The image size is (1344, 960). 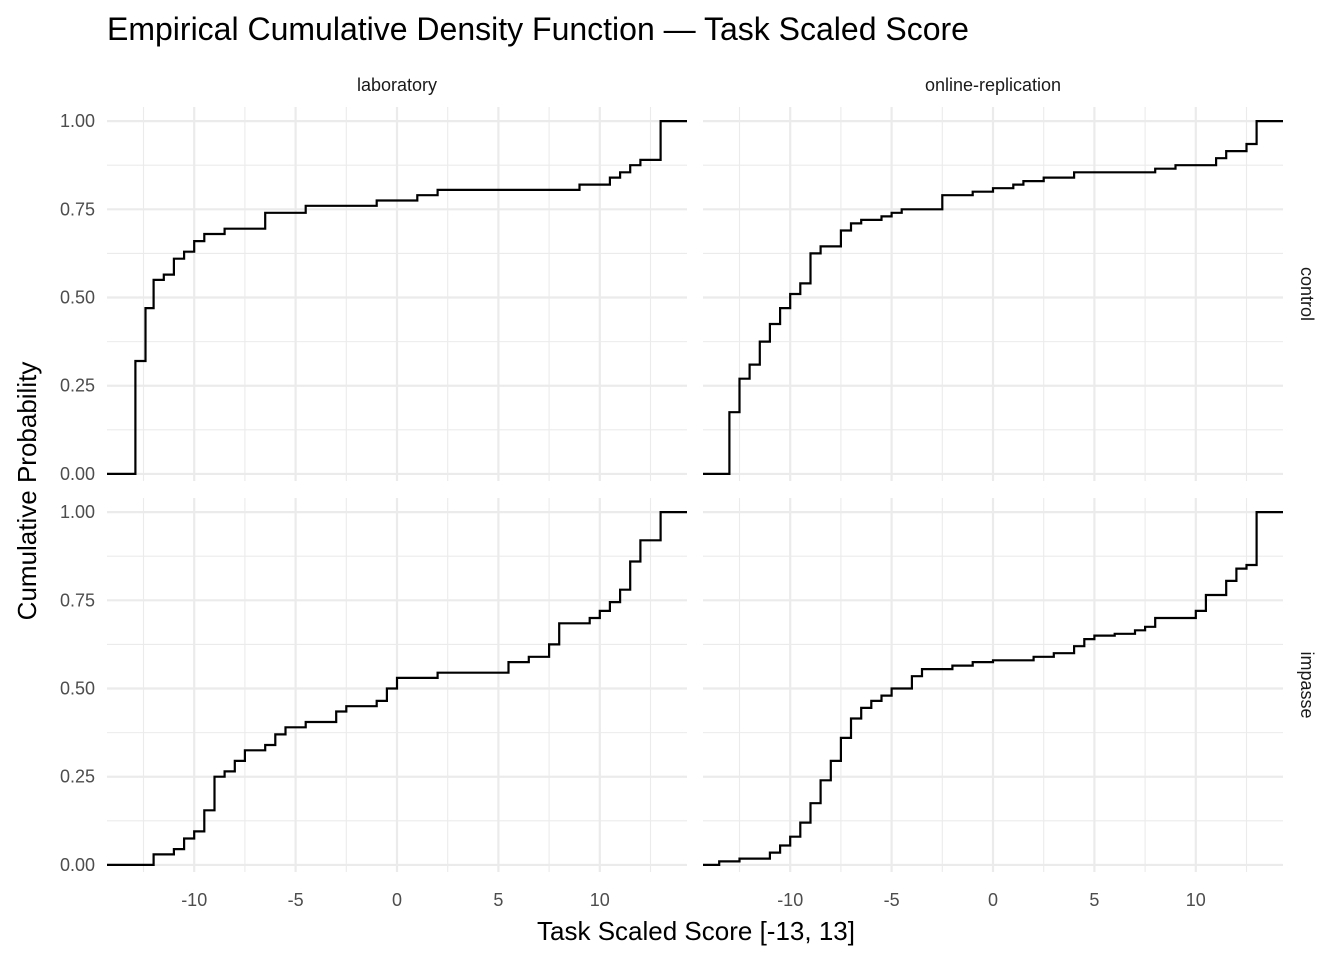 What do you see at coordinates (1307, 294) in the screenshot?
I see `row-strip-label: control` at bounding box center [1307, 294].